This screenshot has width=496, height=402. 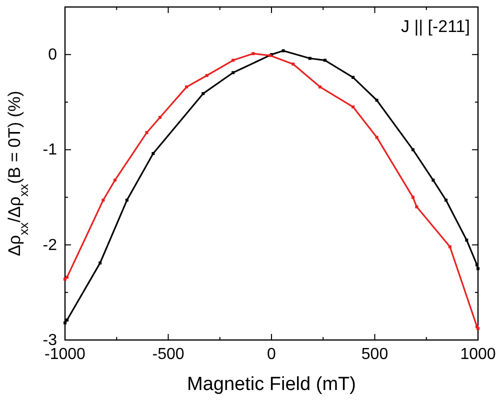 I want to click on x-tick-label: 0, so click(x=271, y=354).